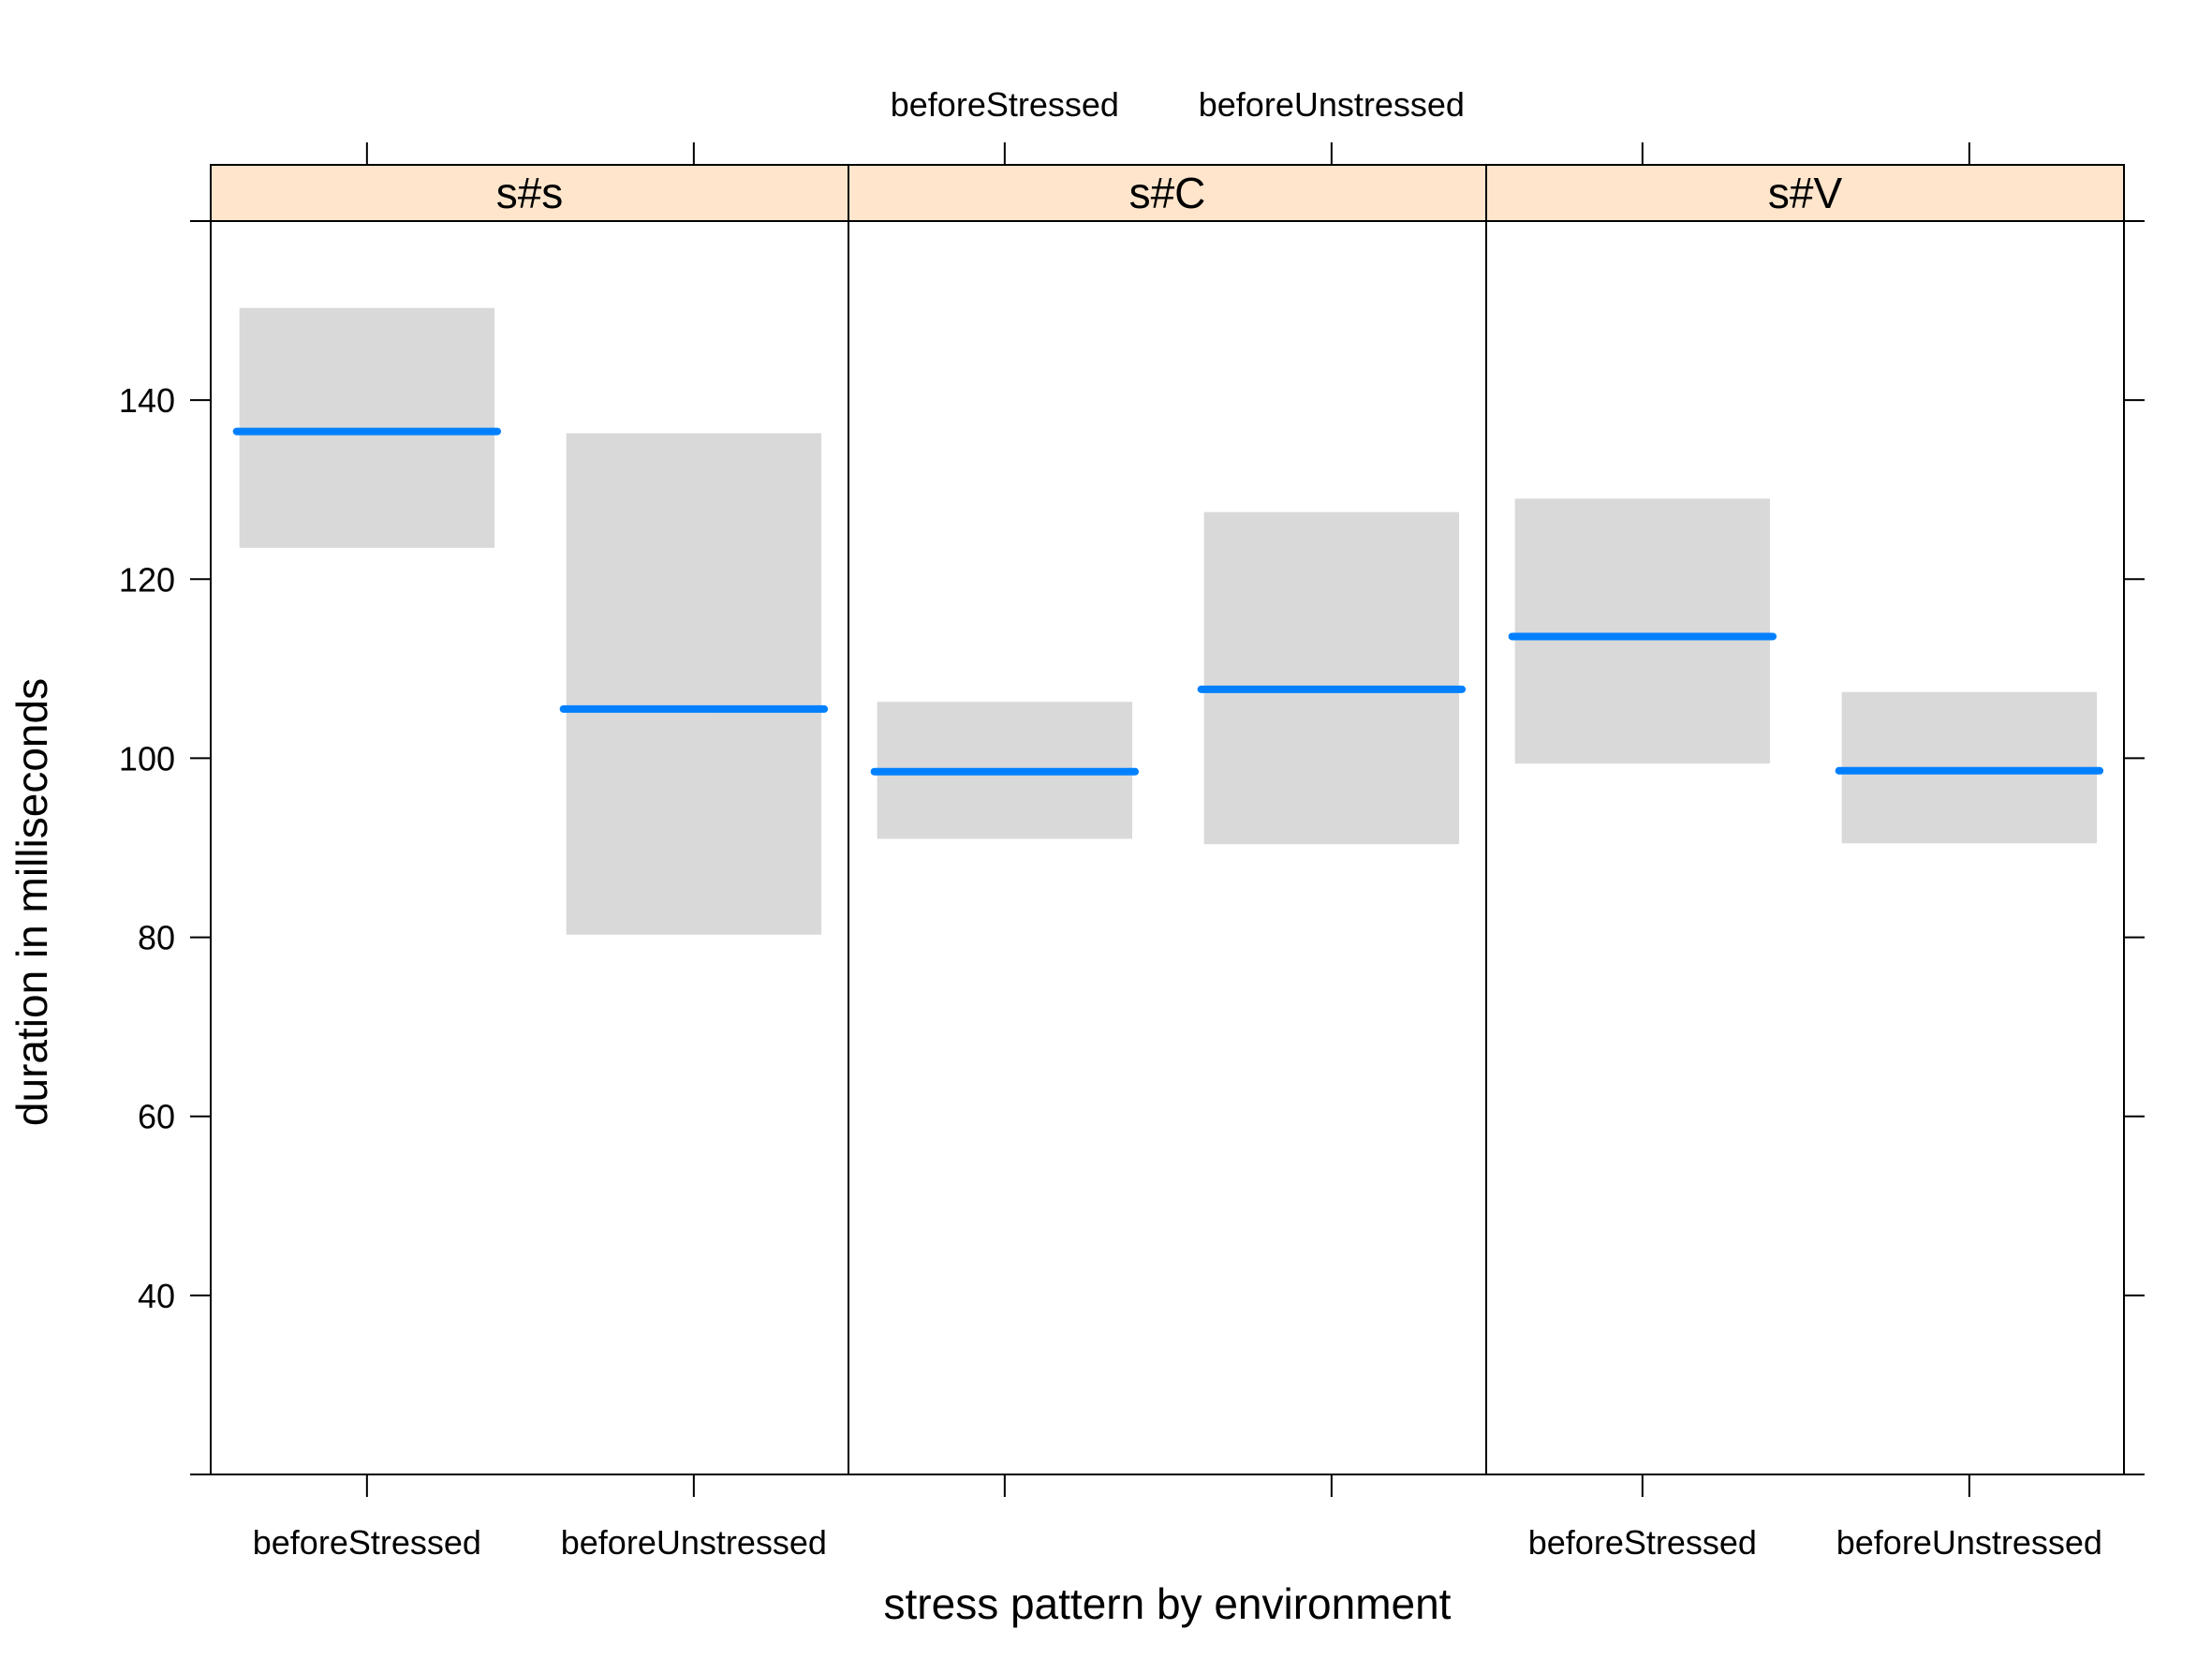  I want to click on strip-label-3: s#V, so click(1805, 193).